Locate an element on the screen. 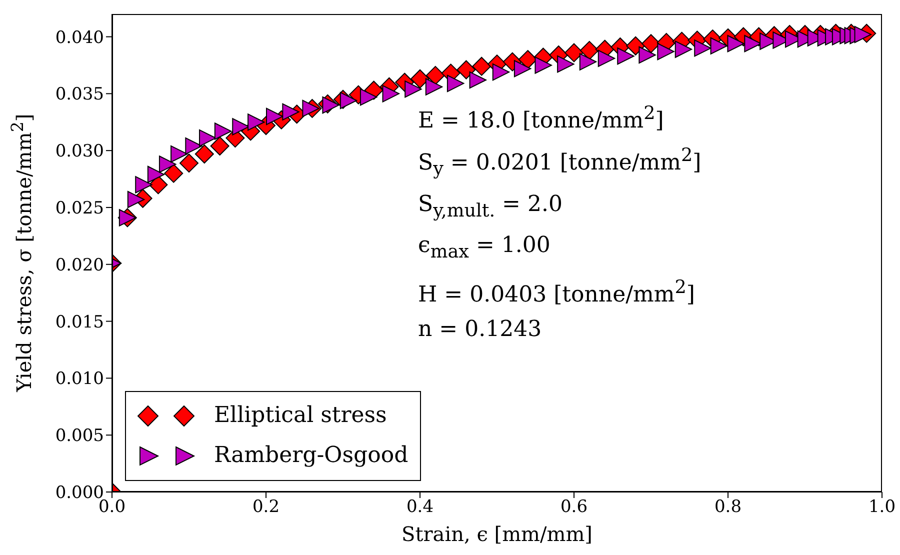 This screenshot has width=900, height=555. y-tick-label: 0.005 is located at coordinates (79, 436).